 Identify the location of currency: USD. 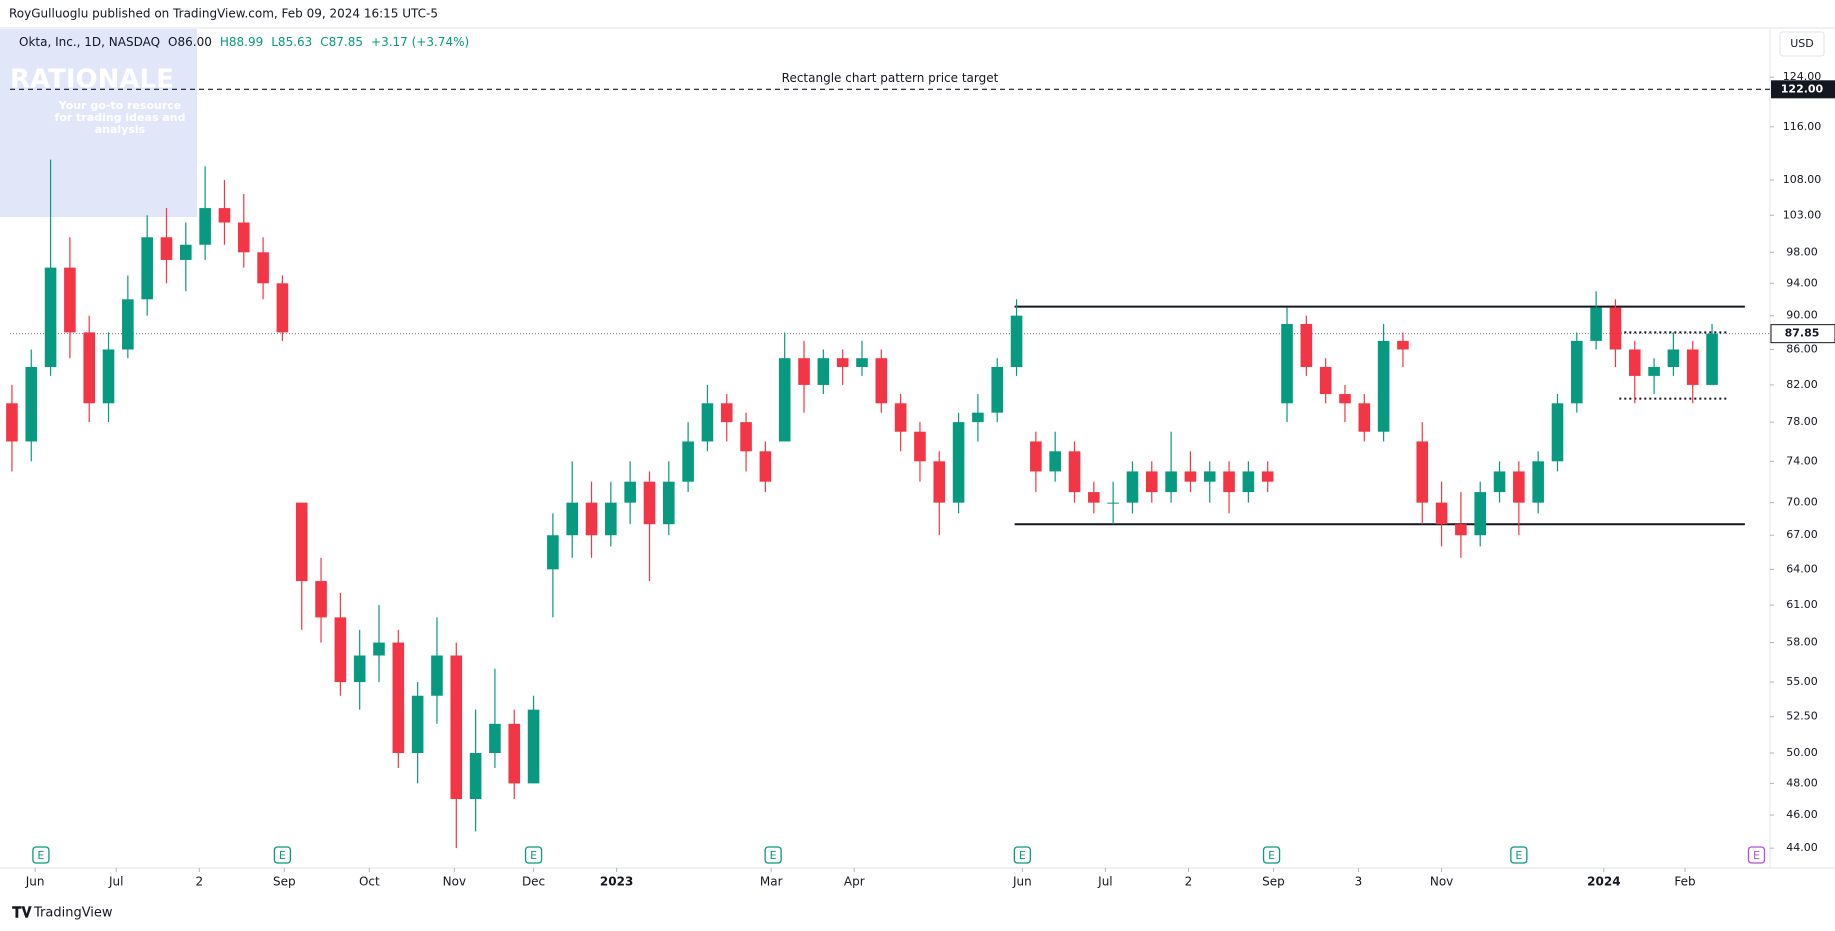
(1802, 43).